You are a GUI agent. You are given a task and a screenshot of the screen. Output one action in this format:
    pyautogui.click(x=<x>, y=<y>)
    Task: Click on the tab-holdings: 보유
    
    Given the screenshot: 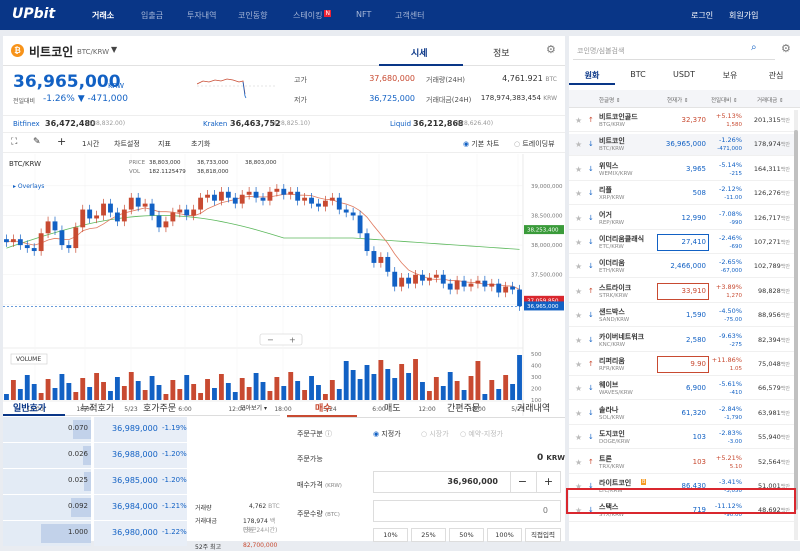 What is the action you would take?
    pyautogui.click(x=730, y=75)
    